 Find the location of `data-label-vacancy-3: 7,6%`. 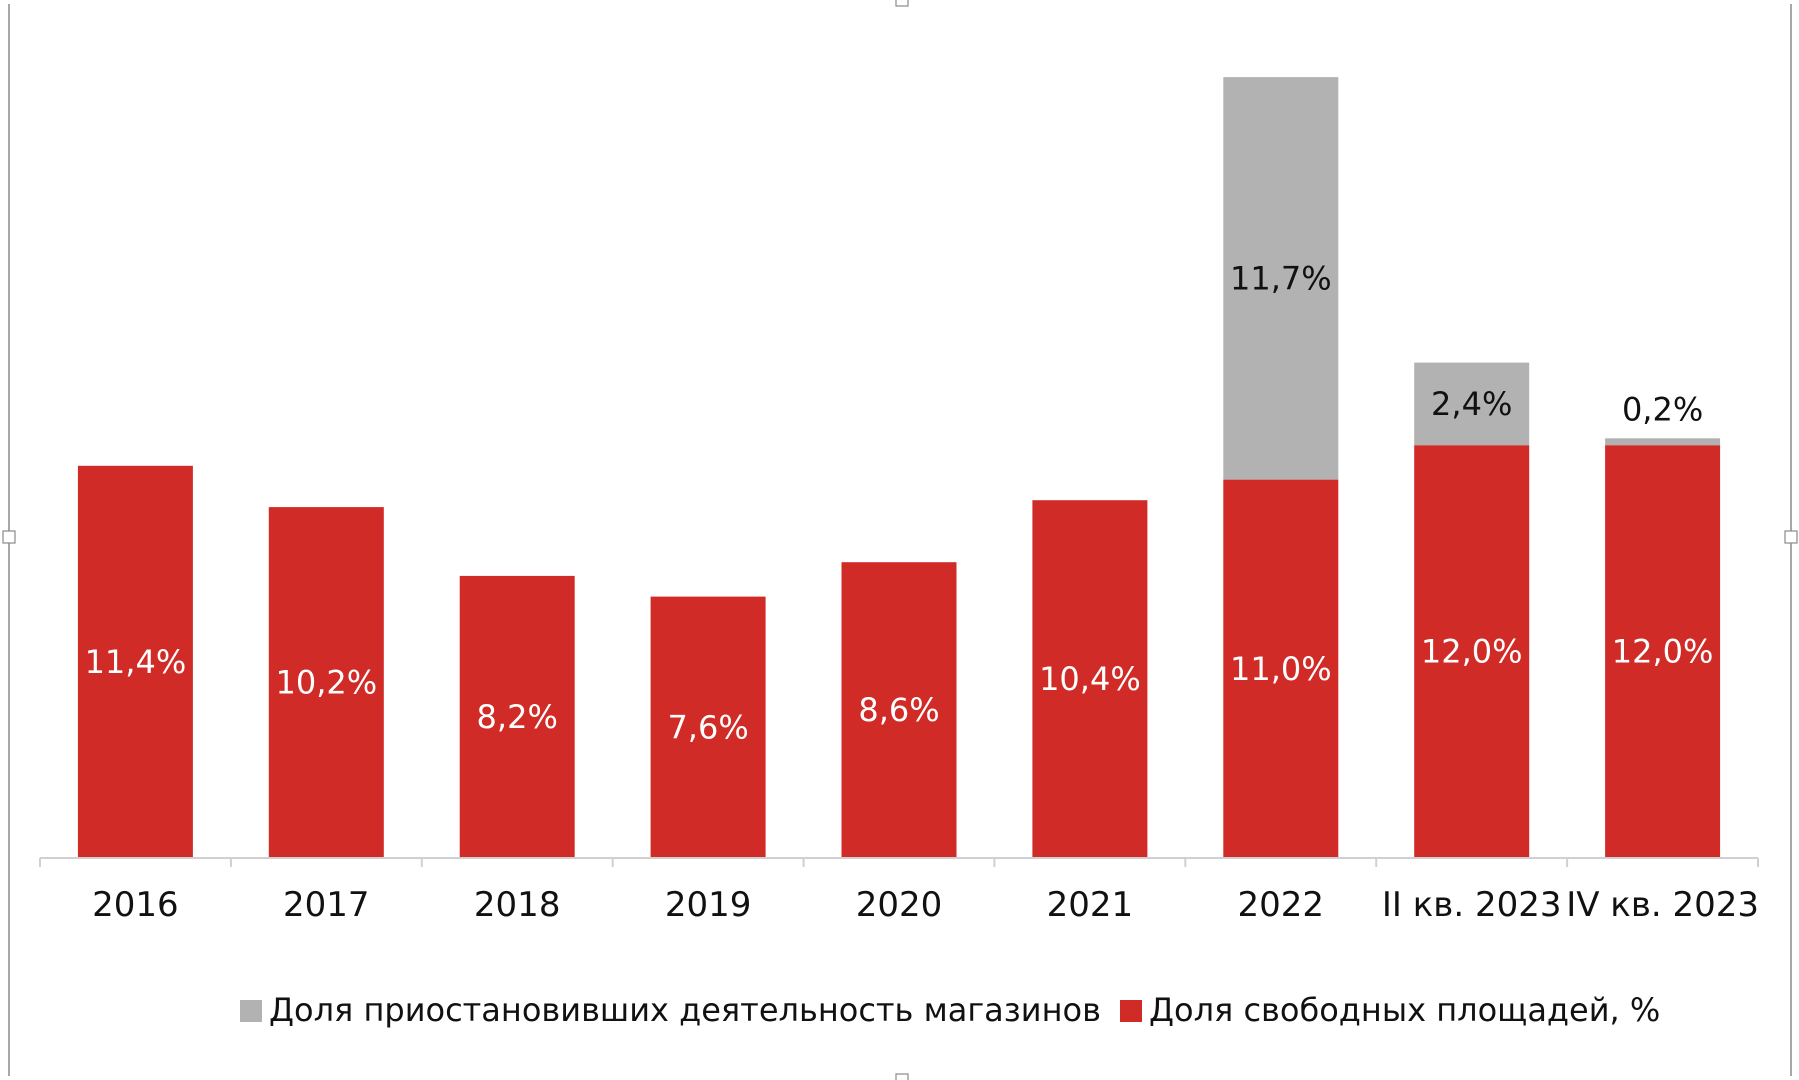

data-label-vacancy-3: 7,6% is located at coordinates (707, 727).